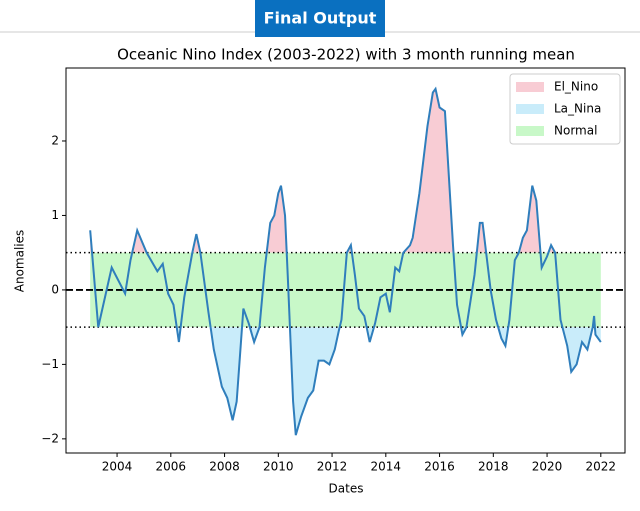 The width and height of the screenshot is (640, 511). Describe the element at coordinates (576, 87) in the screenshot. I see `legend-label: El_Nino` at that location.